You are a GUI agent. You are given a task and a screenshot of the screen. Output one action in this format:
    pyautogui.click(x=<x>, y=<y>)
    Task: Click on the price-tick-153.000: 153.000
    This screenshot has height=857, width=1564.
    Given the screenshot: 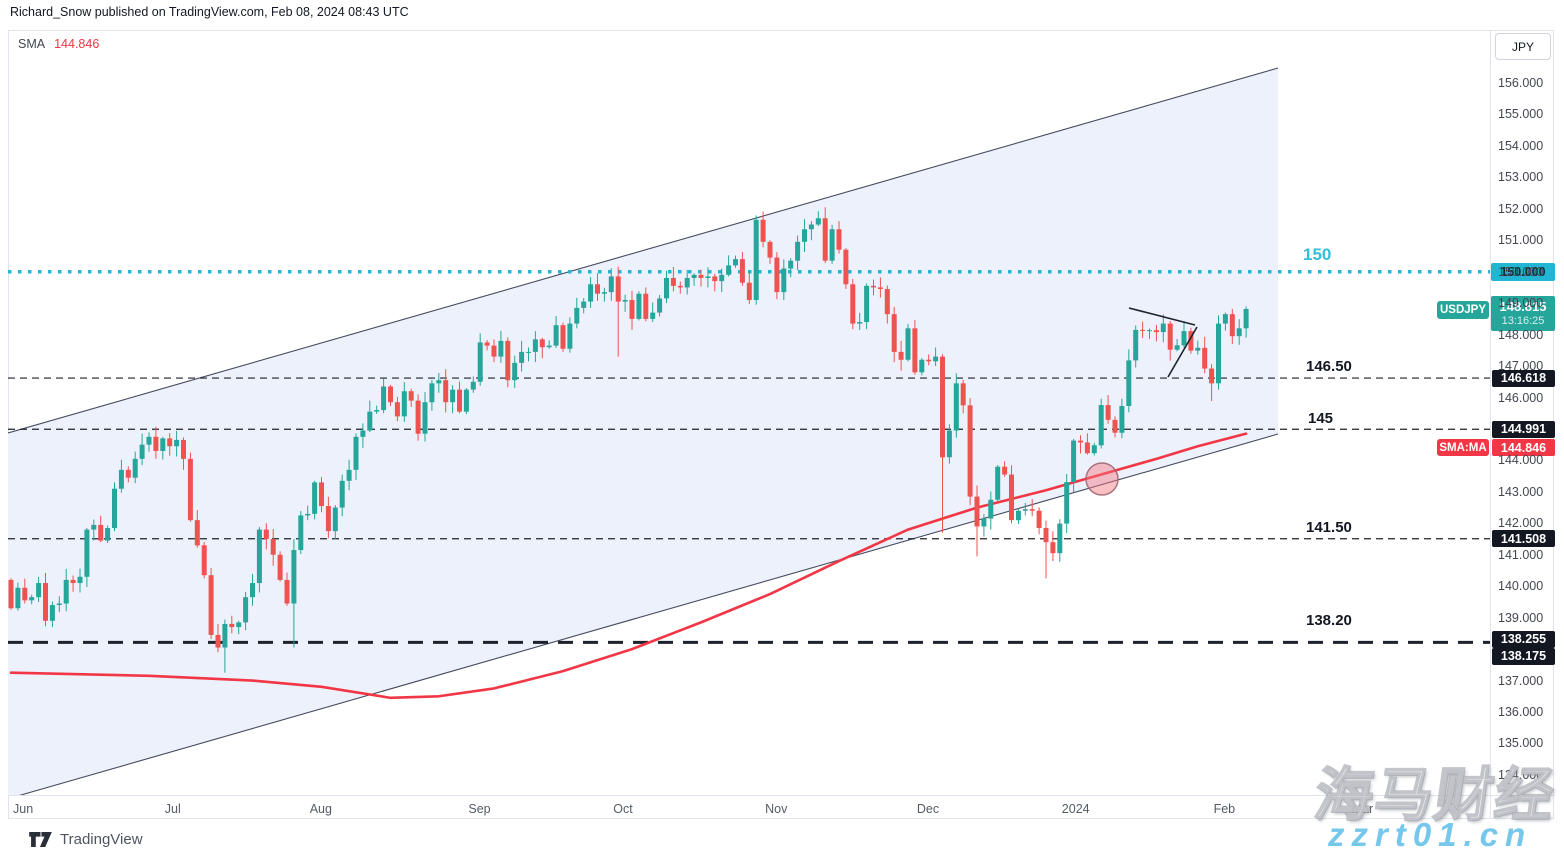 What is the action you would take?
    pyautogui.click(x=1521, y=177)
    